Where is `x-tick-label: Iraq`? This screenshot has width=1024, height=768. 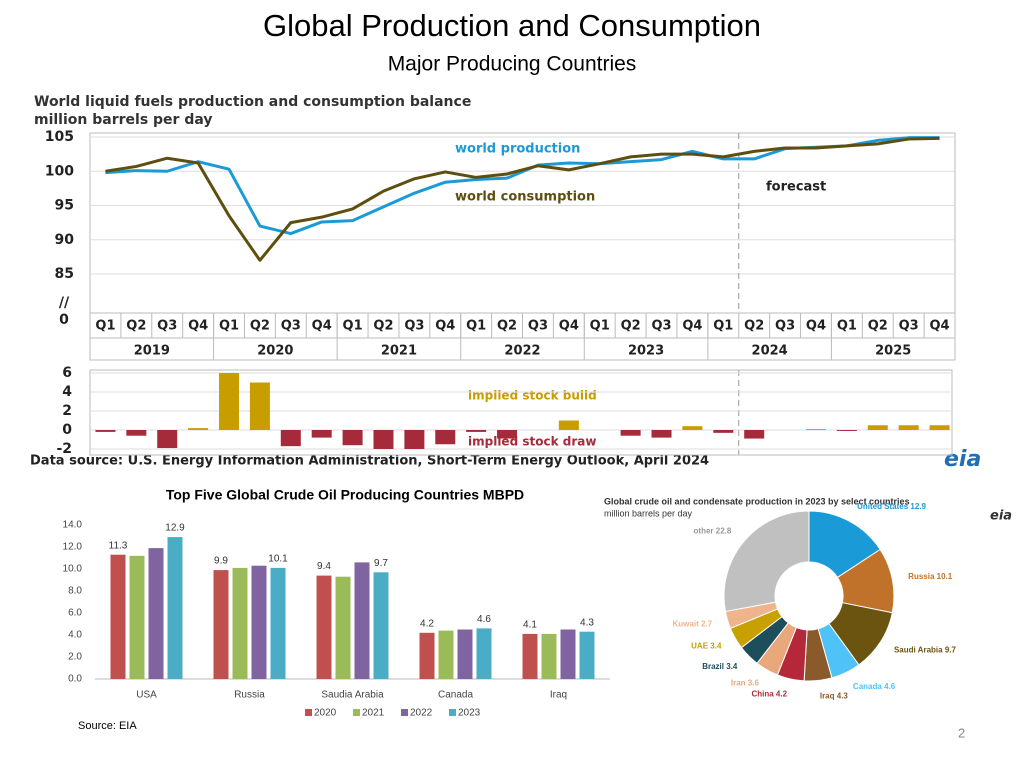 x-tick-label: Iraq is located at coordinates (558, 695).